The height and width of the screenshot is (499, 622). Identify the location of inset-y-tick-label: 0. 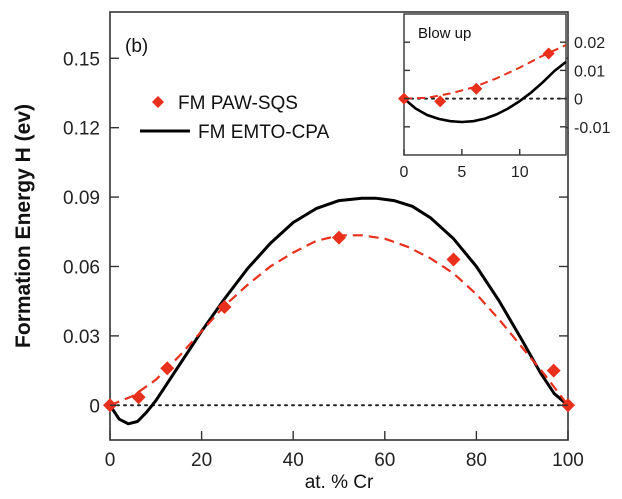
(578, 100).